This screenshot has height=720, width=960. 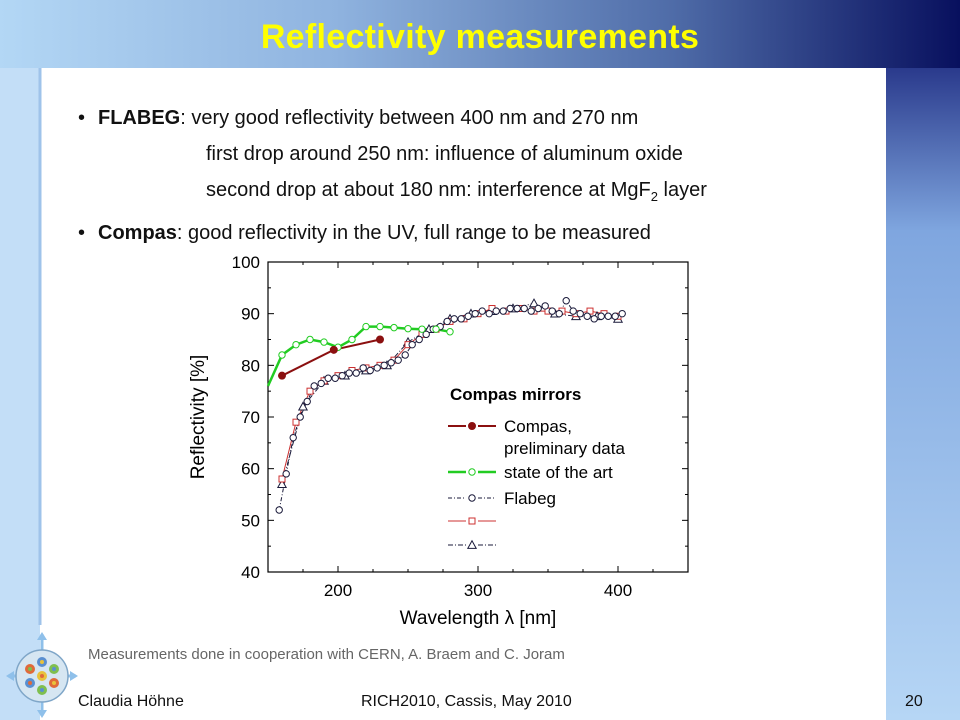 I want to click on y-tick-label: 60, so click(x=250, y=469).